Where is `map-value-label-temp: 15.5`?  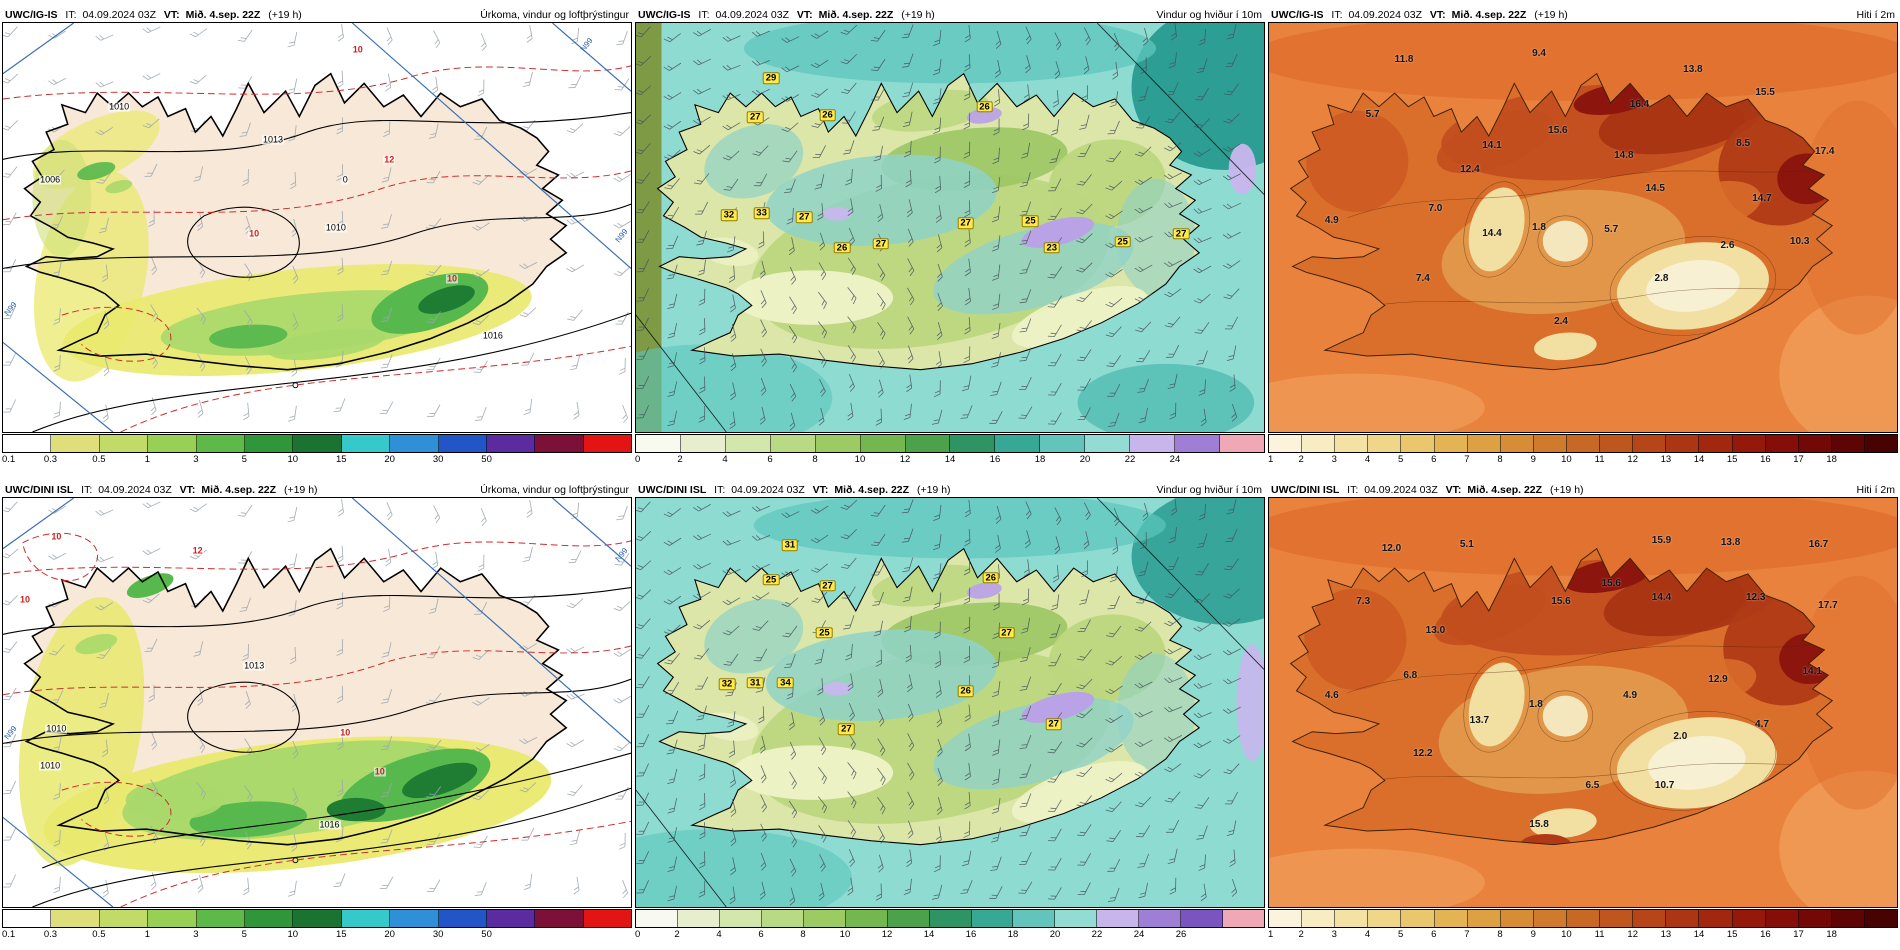
map-value-label-temp: 15.5 is located at coordinates (1765, 92).